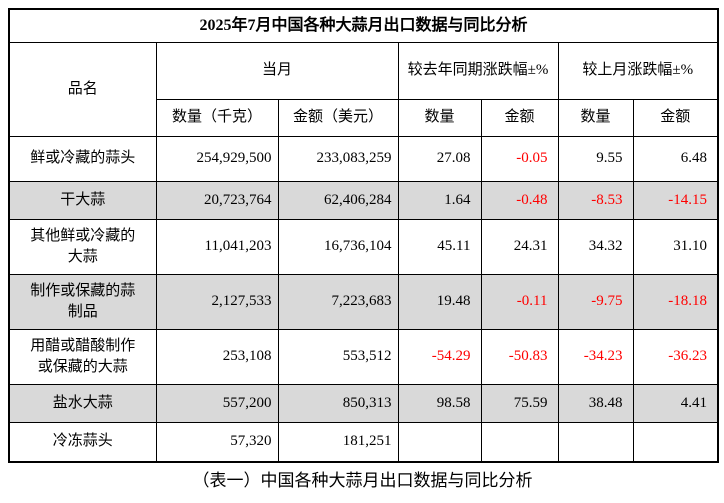  I want to click on mom-qty-cell: -34.23, so click(595, 356).